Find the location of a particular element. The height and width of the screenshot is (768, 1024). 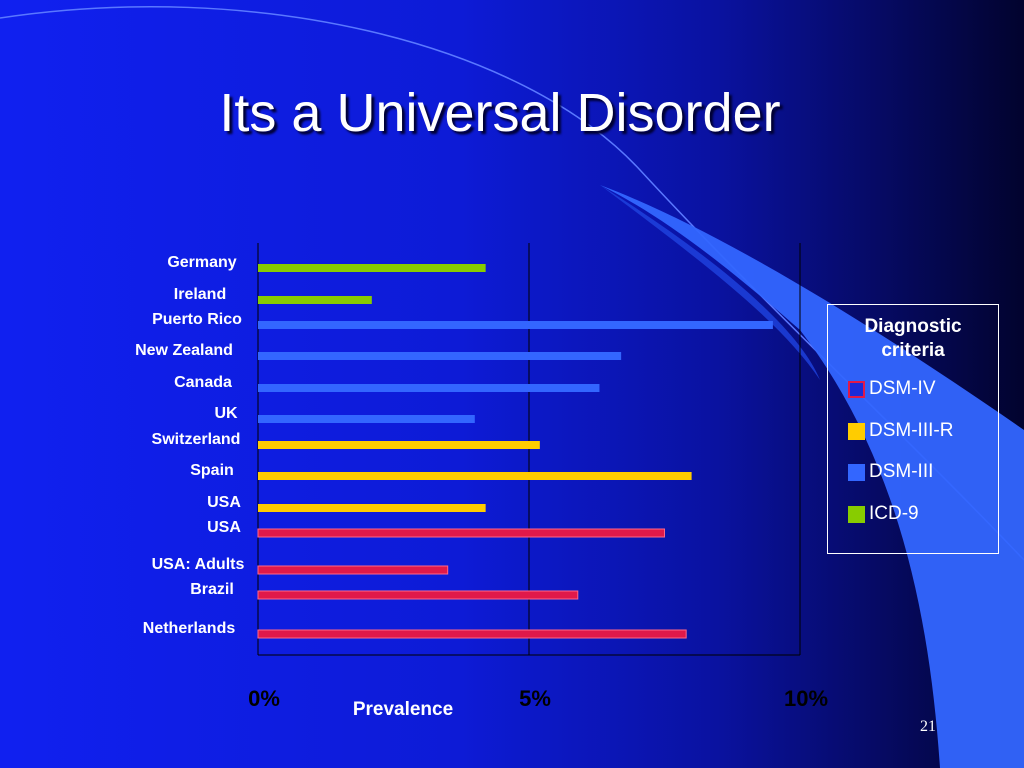

category-label: Ireland is located at coordinates (200, 294).